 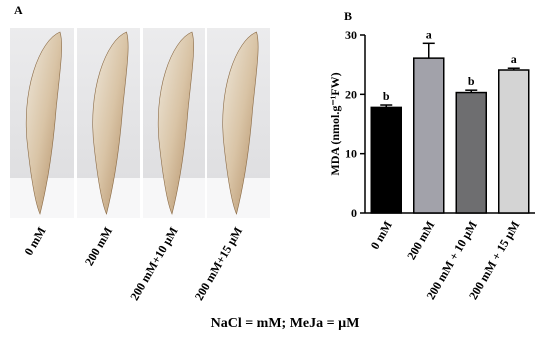 I want to click on y-tick-label: 20, so click(x=351, y=94).